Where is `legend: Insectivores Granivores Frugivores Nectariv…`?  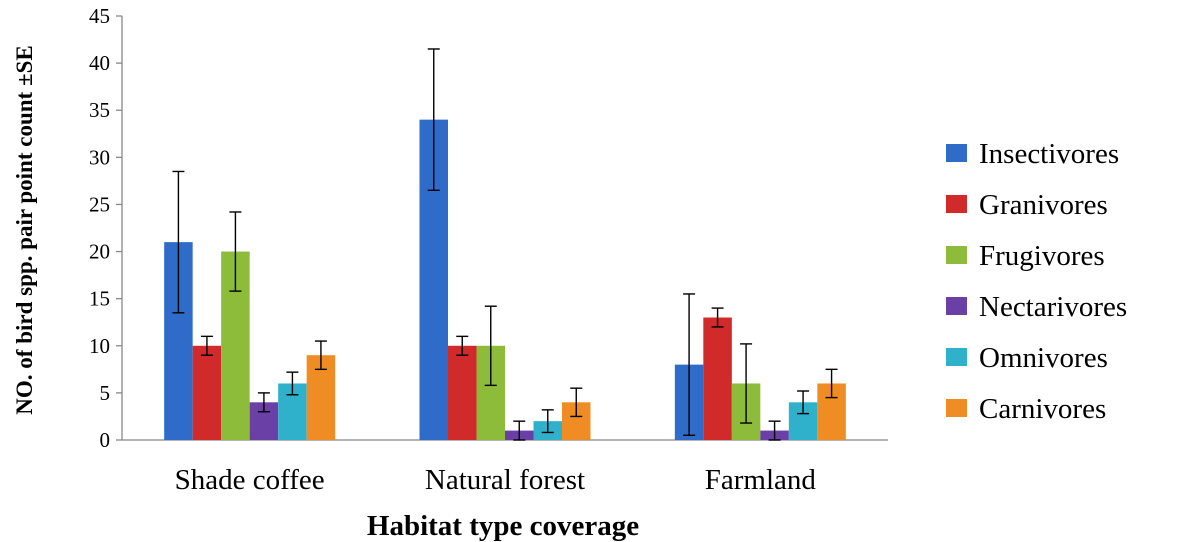
legend: Insectivores Granivores Frugivores Nectariv… is located at coordinates (1036, 281).